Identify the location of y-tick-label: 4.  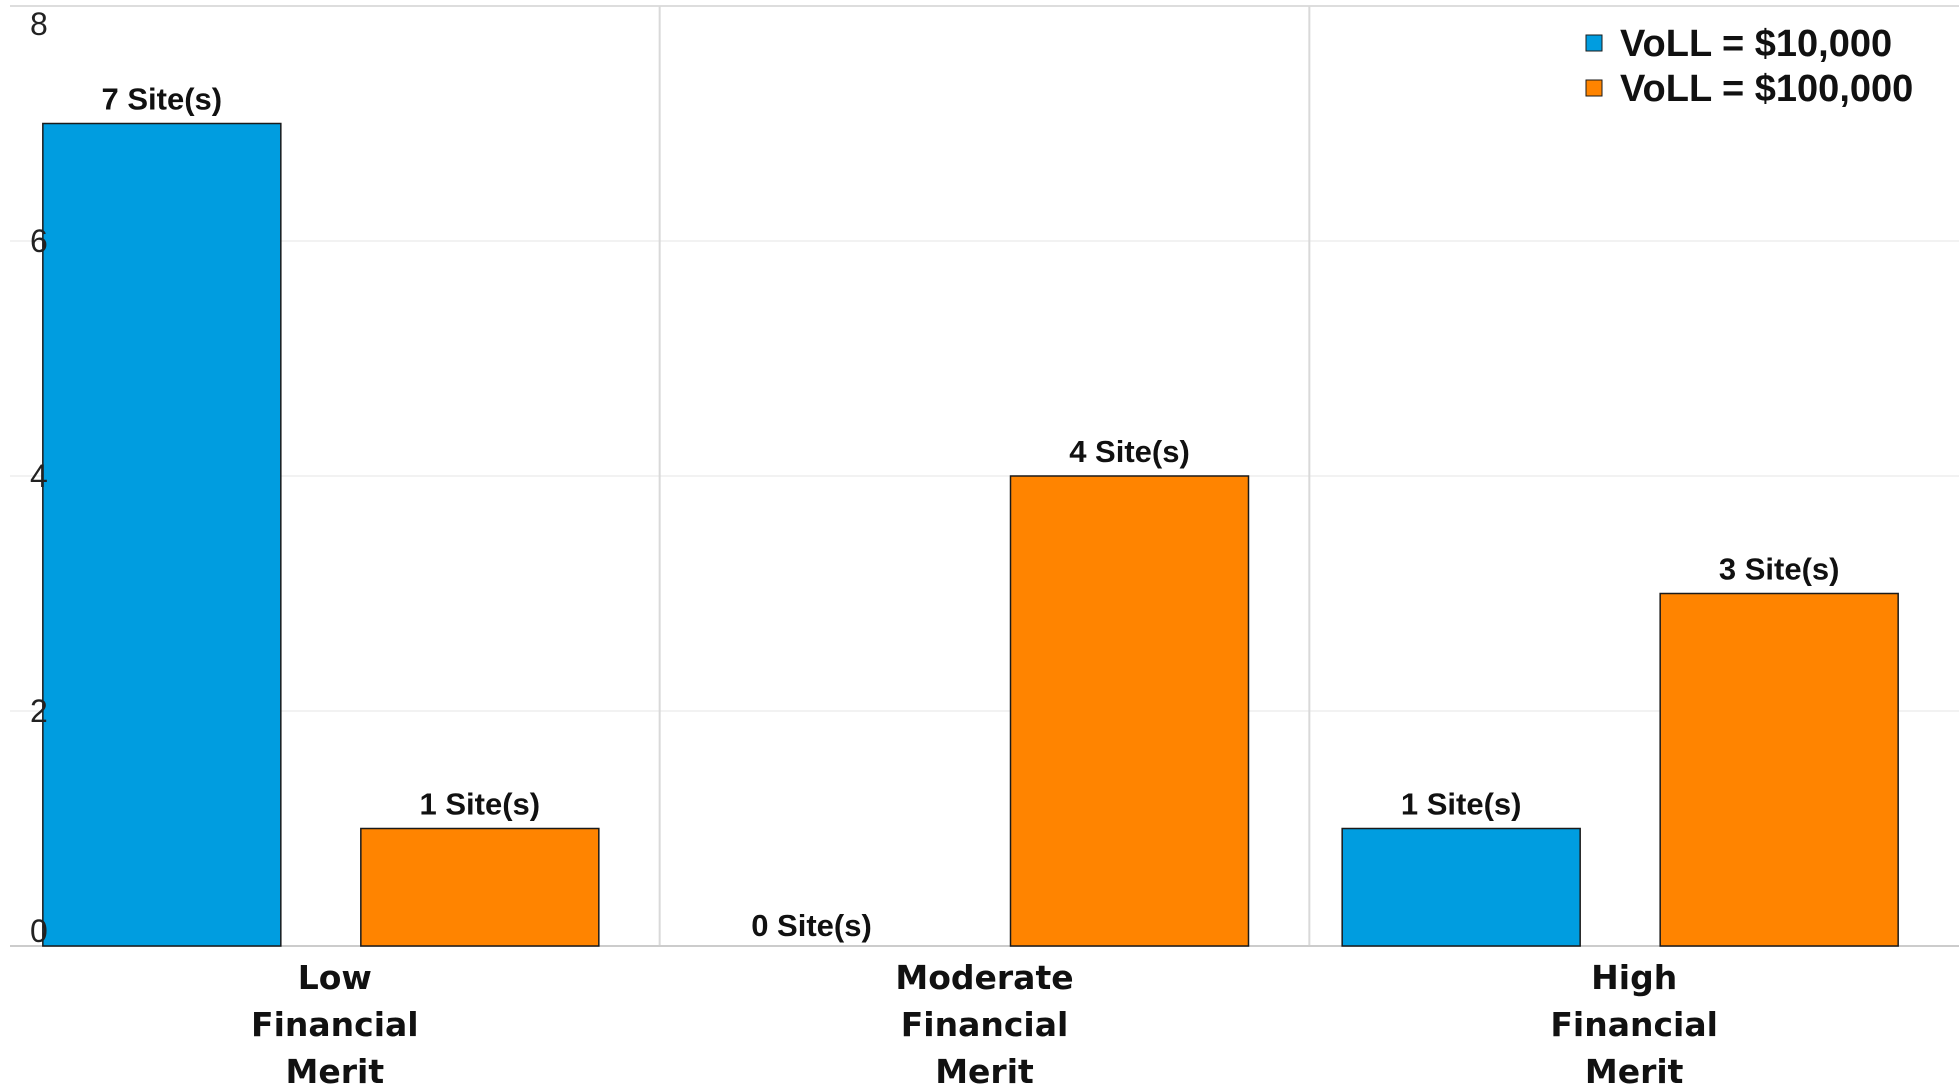
(39, 476).